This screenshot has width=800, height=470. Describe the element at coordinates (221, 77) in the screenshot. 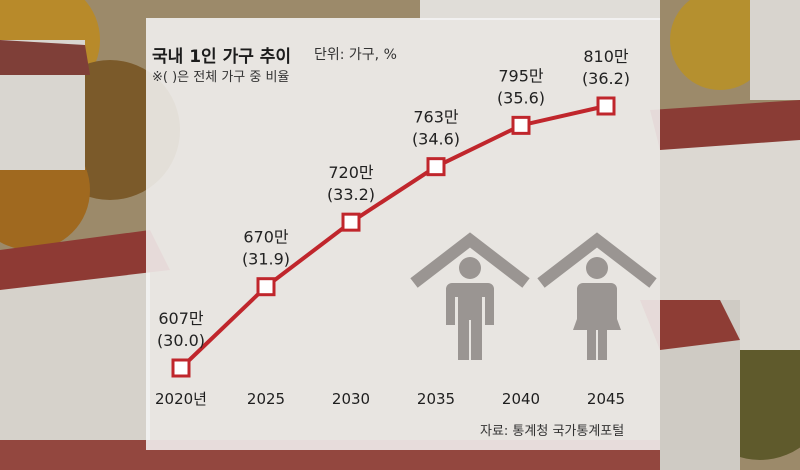

I see `chart-note: ※( )은 전체 가구 중 비율` at that location.